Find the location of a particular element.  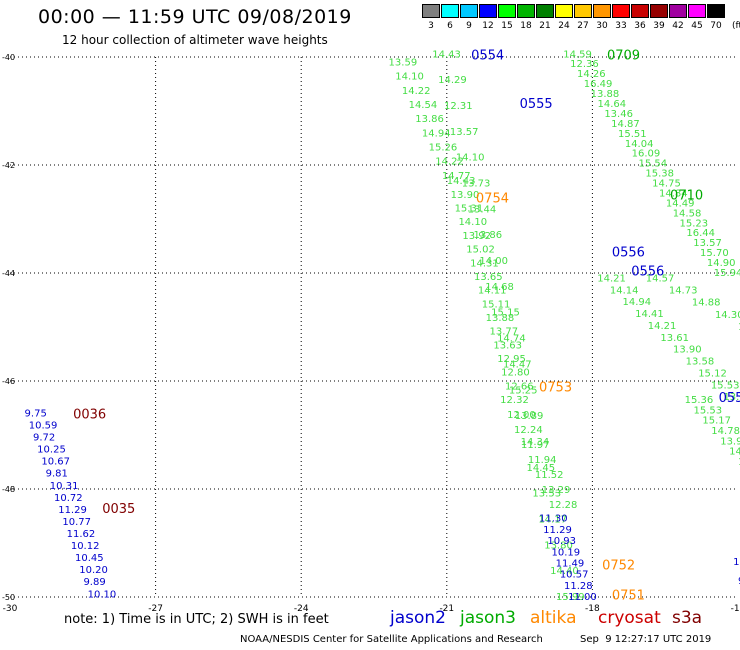

swh-value: 12.24 is located at coordinates (528, 430).